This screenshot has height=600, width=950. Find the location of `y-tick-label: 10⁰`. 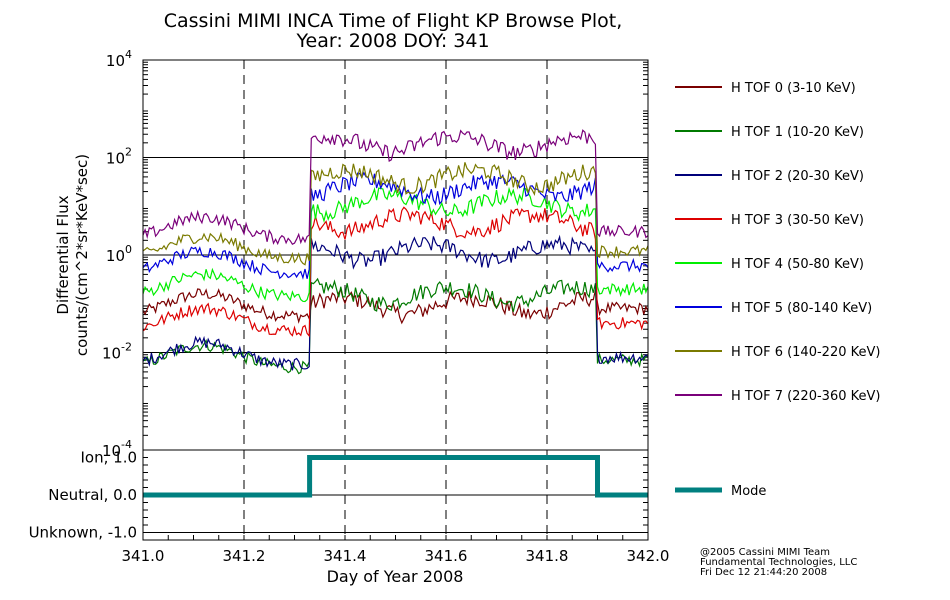

y-tick-label: 10⁰ is located at coordinates (119, 254).